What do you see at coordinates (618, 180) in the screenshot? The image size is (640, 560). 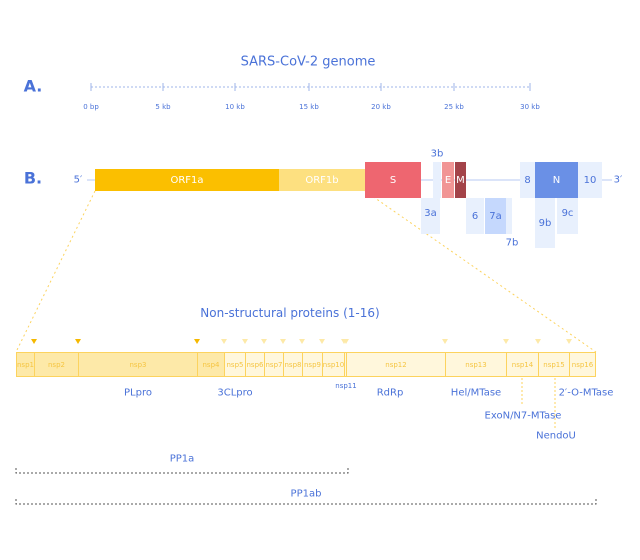 I see `three-prime-label: 3′` at bounding box center [618, 180].